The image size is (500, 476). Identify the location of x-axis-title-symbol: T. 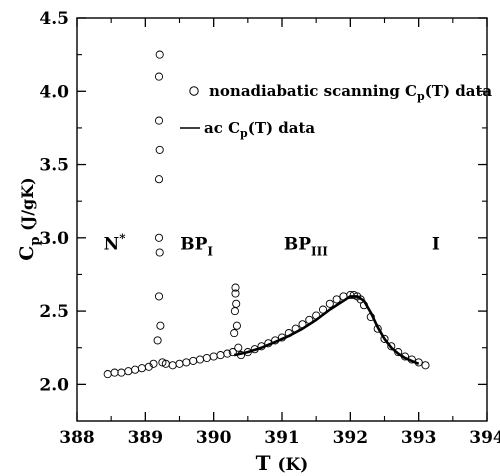
(267, 463).